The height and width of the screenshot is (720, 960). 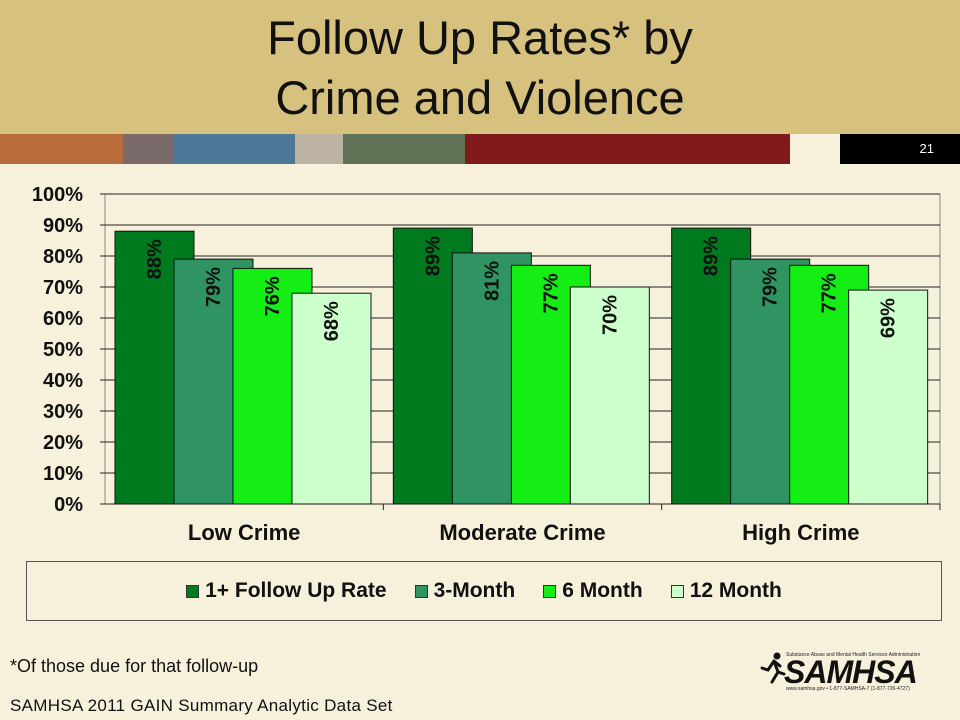 What do you see at coordinates (480, 97) in the screenshot?
I see `title-line-2: Crime and Violence` at bounding box center [480, 97].